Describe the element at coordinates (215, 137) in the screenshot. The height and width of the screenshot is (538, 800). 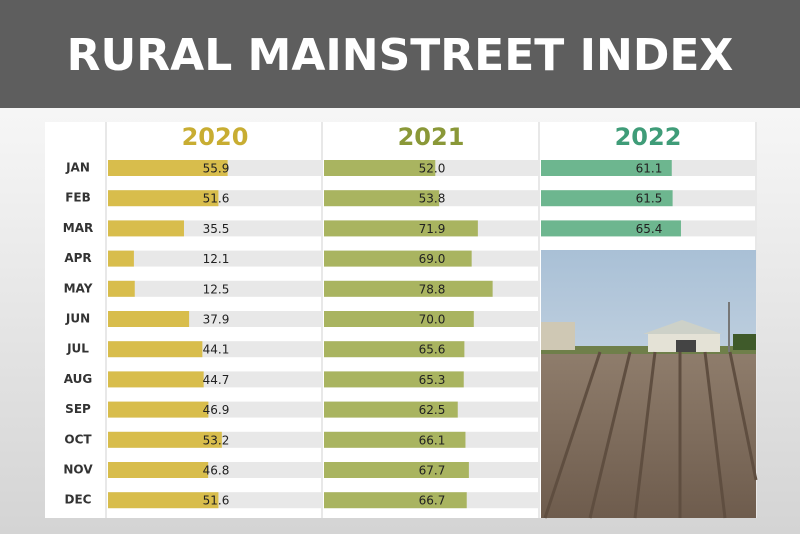
I see `series-header: 2020` at that location.